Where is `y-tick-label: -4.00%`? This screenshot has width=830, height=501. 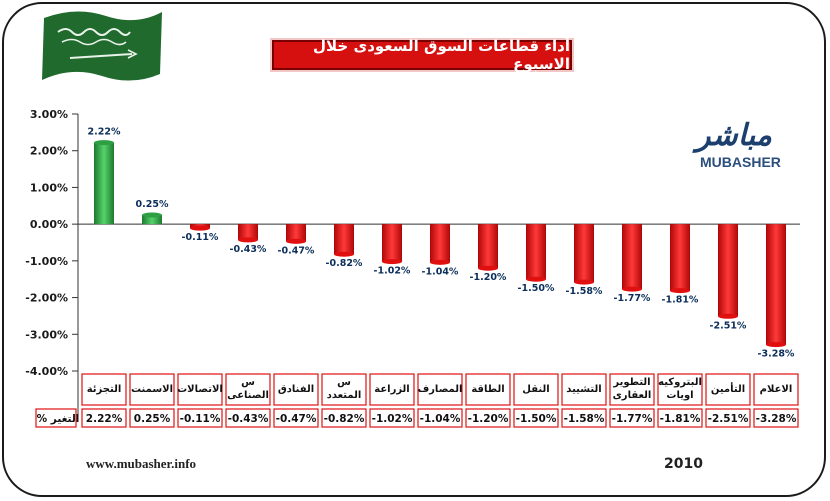
y-tick-label: -4.00% is located at coordinates (46, 371).